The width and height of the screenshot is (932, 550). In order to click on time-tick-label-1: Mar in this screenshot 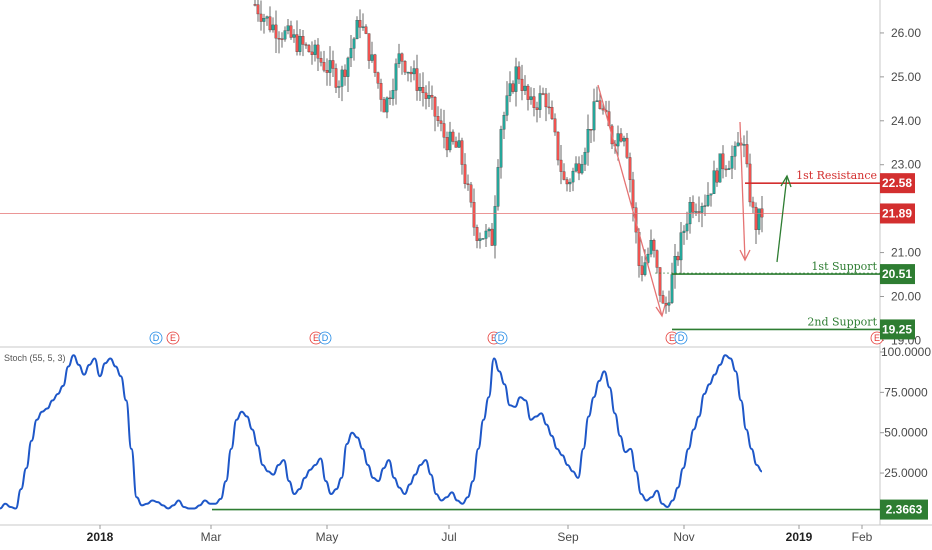, I will do `click(211, 537)`.